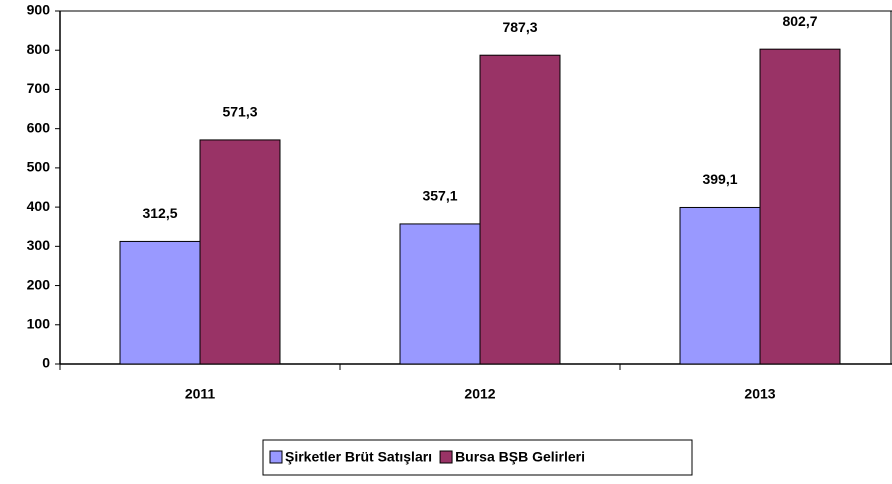 The image size is (892, 484). I want to click on y-tick-label: 500, so click(39, 167).